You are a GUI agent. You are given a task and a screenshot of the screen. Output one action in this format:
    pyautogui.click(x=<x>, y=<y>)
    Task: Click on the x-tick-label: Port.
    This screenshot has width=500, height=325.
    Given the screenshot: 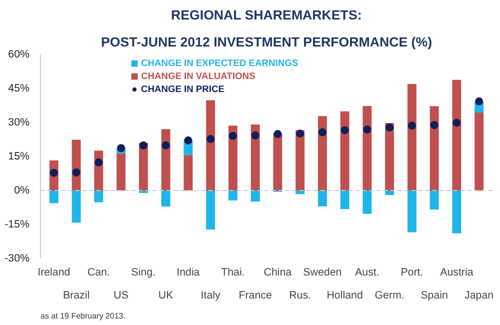 What is the action you would take?
    pyautogui.click(x=412, y=272)
    